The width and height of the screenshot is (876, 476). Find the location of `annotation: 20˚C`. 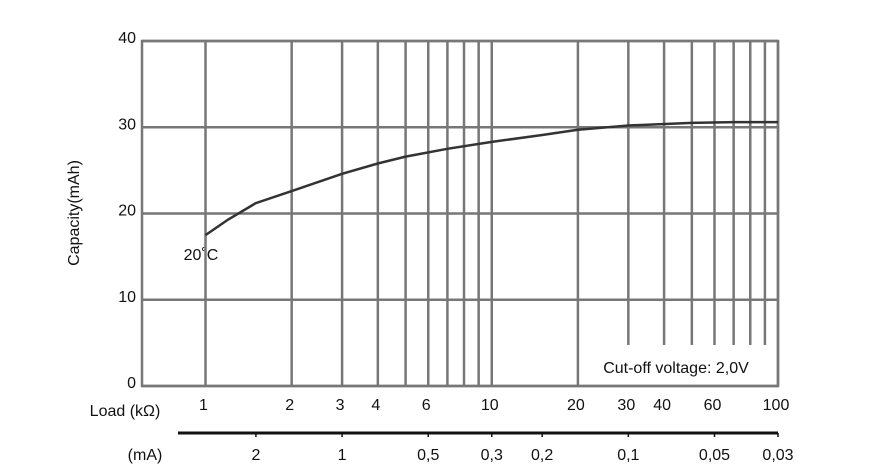

annotation: 20˚C is located at coordinates (201, 255).